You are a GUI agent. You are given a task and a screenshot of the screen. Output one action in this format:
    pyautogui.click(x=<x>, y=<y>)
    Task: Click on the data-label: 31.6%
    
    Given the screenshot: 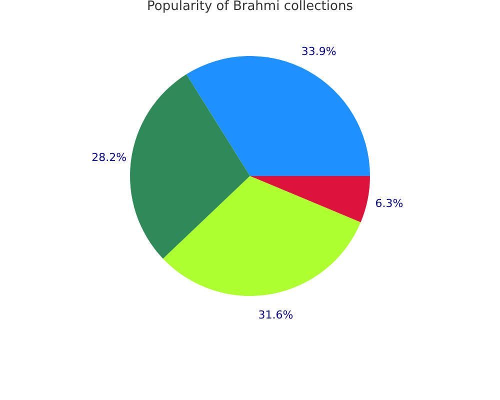 What is the action you would take?
    pyautogui.click(x=276, y=315)
    